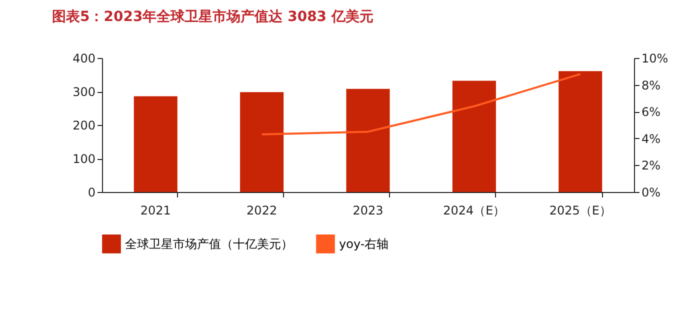  I want to click on y-tick-label: 300, so click(84, 92).